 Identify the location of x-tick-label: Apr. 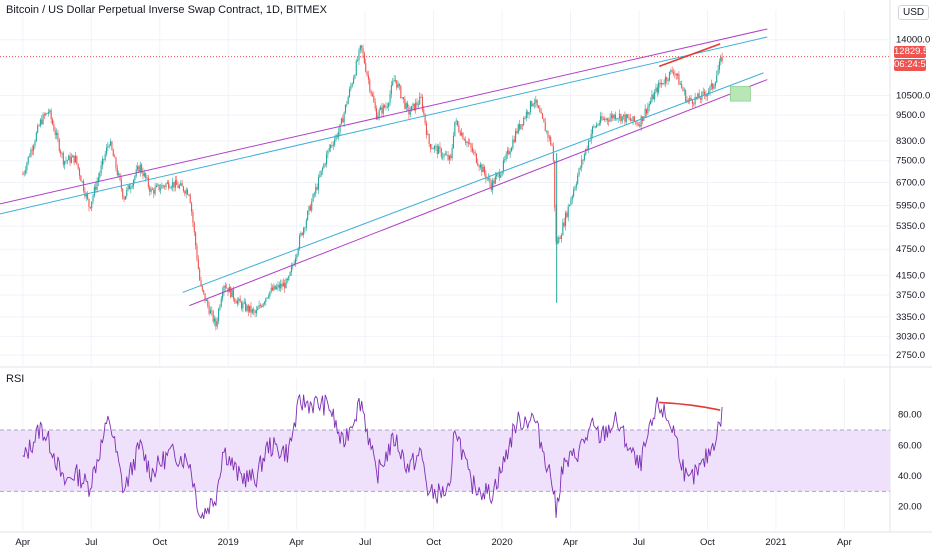
(22, 542).